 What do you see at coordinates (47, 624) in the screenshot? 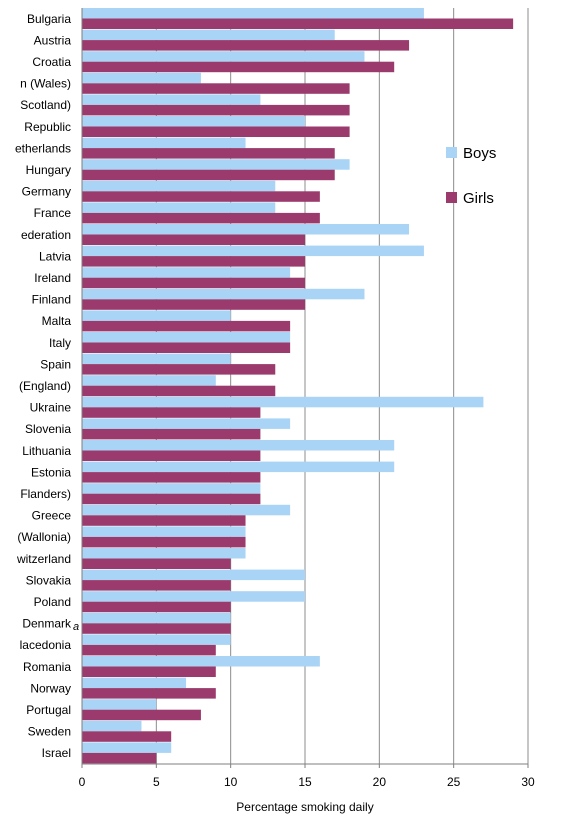
I see `category-label-28: Denmark` at bounding box center [47, 624].